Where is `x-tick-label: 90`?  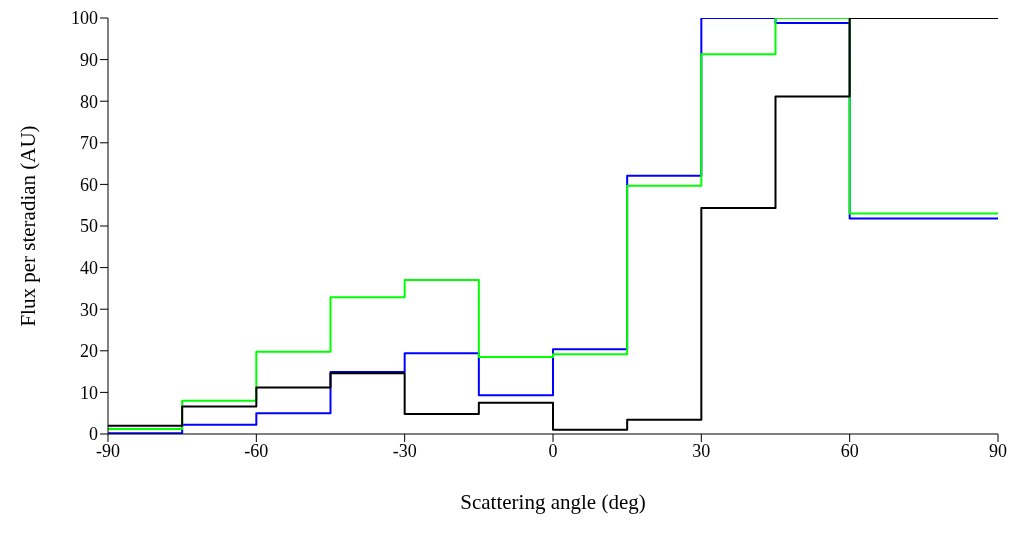
x-tick-label: 90 is located at coordinates (998, 450).